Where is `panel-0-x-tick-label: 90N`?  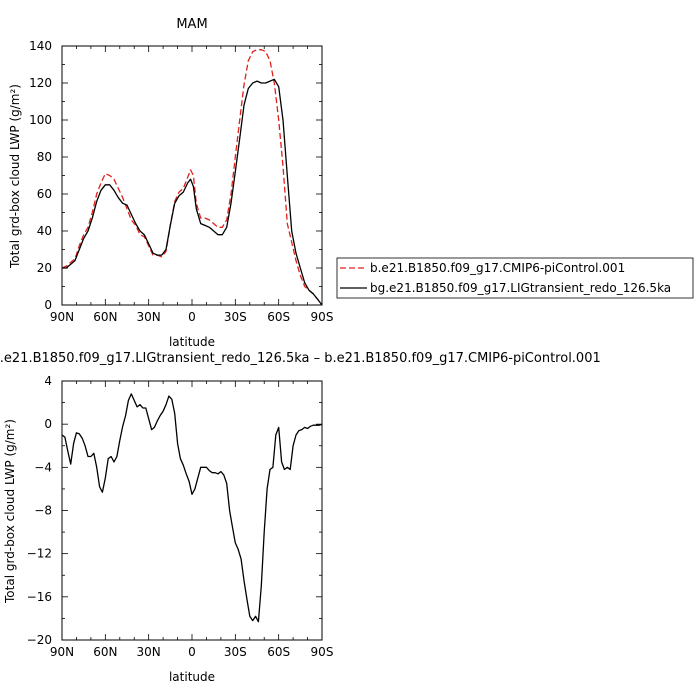
panel-0-x-tick-label: 90N is located at coordinates (62, 317).